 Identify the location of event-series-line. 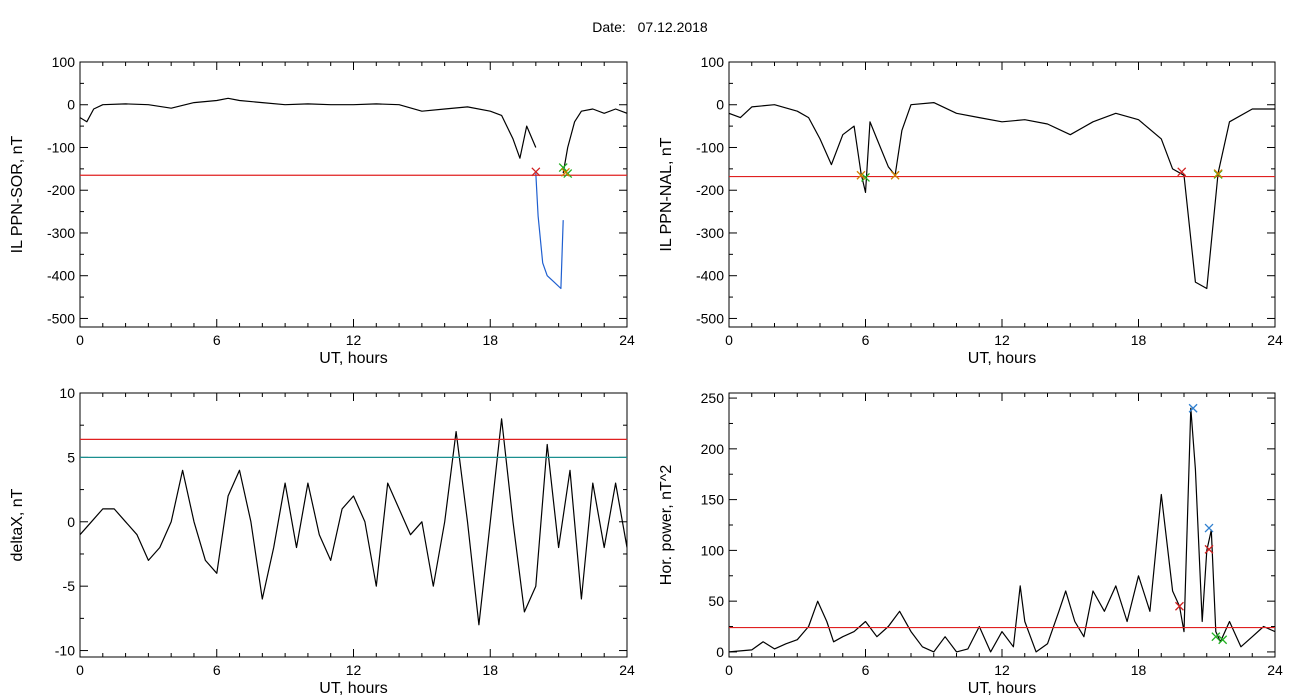
(549, 231).